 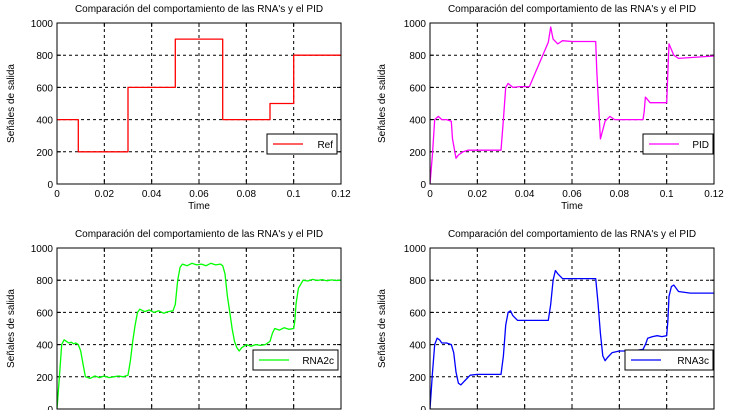 I want to click on legend: RNA2c, so click(x=295, y=360).